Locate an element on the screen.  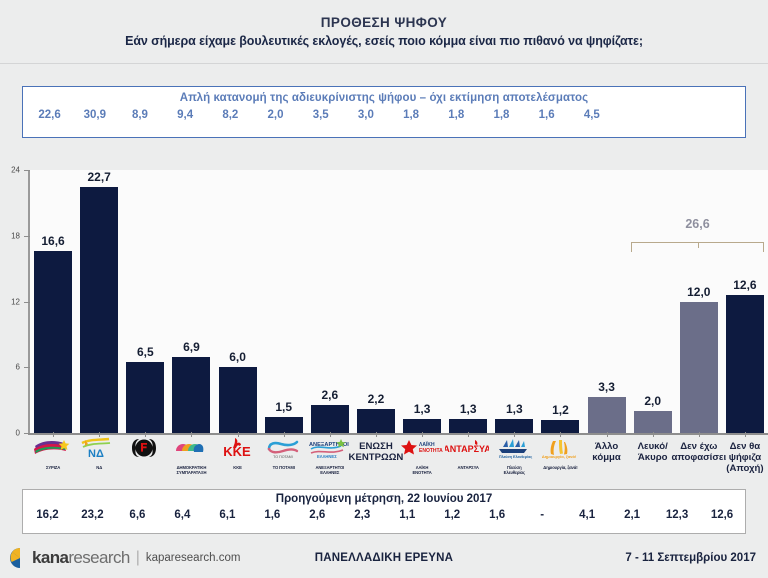
bar-column: 2,0 is located at coordinates (653, 301).